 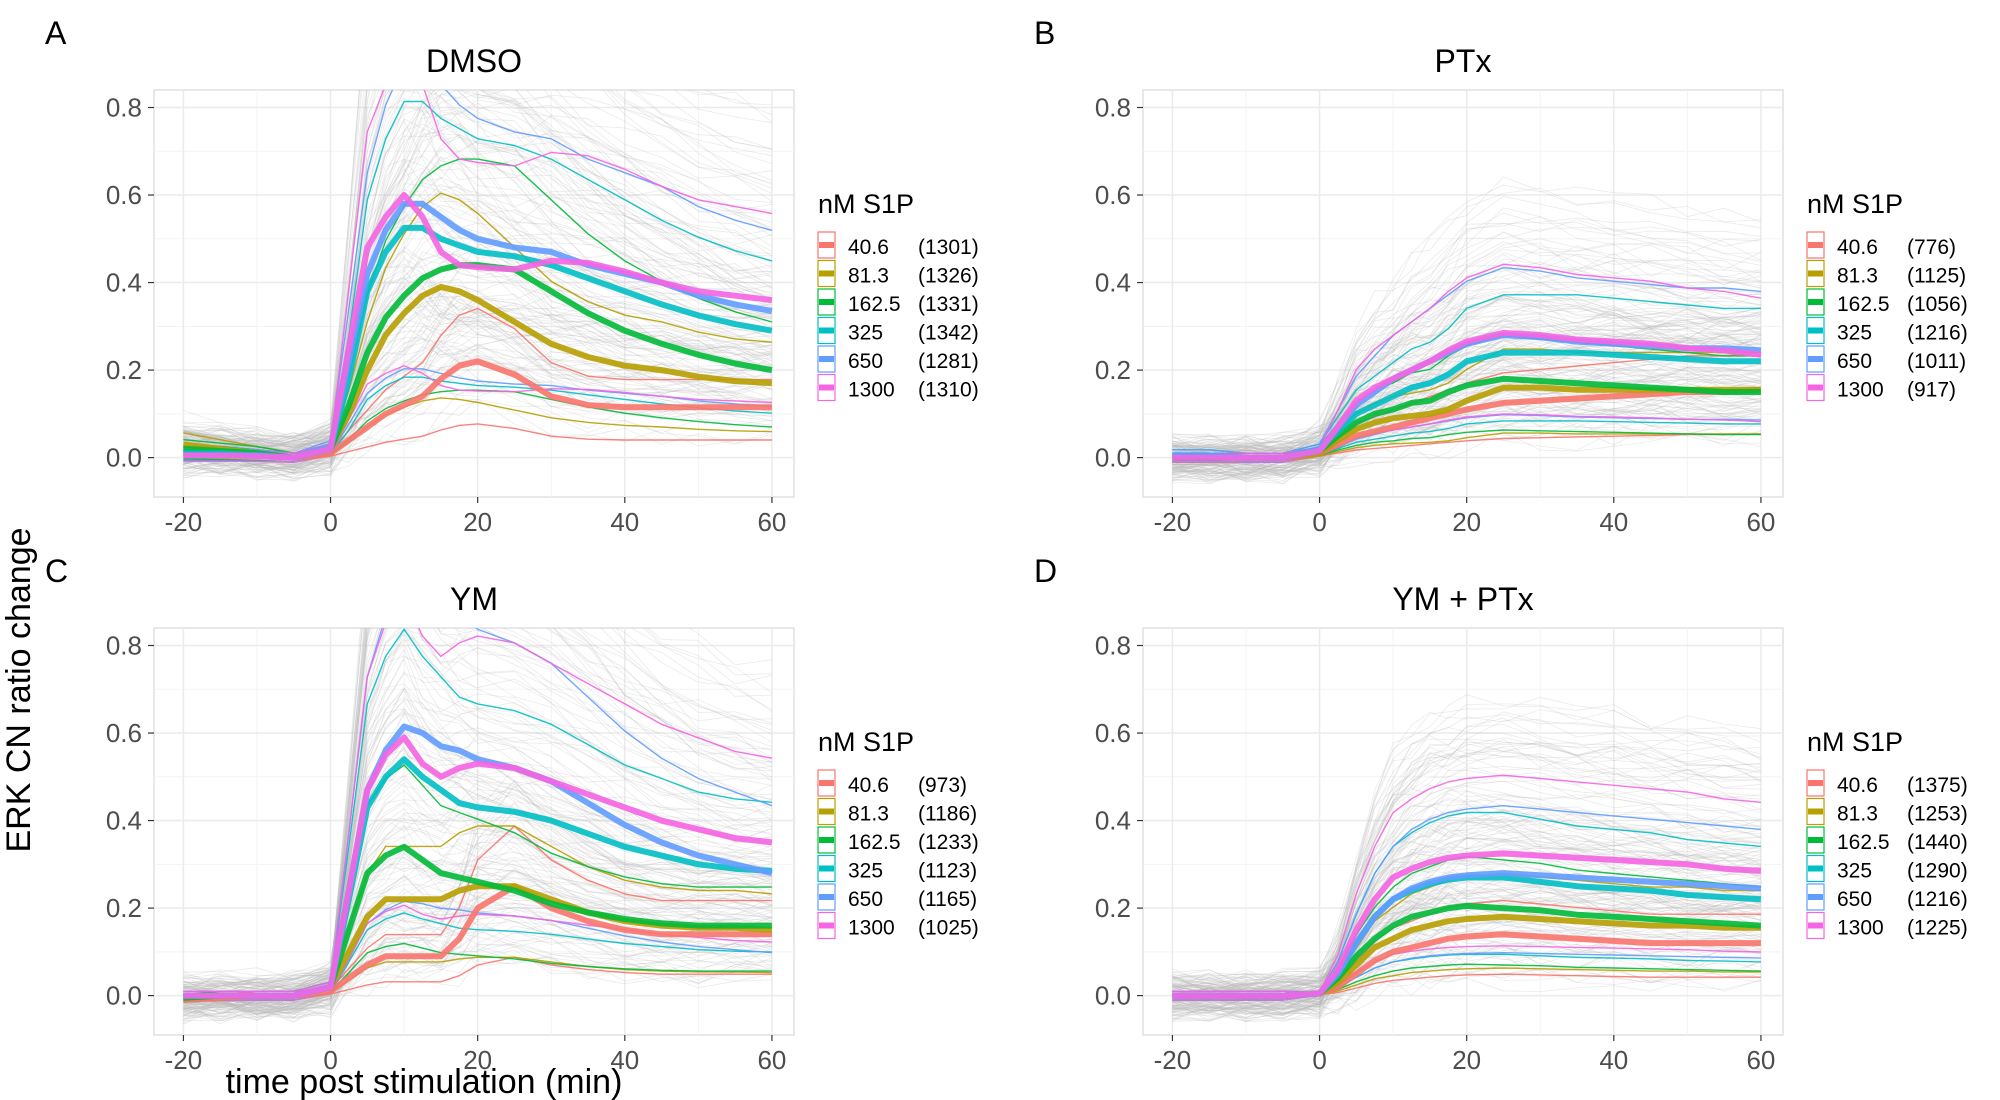 I want to click on legend-key-162.5, so click(x=1815, y=302).